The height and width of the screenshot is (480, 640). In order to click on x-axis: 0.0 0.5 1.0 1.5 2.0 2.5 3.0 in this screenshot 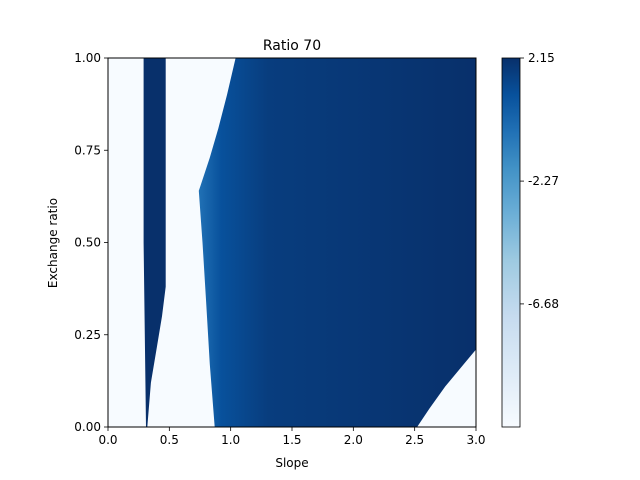, I will do `click(292, 437)`.